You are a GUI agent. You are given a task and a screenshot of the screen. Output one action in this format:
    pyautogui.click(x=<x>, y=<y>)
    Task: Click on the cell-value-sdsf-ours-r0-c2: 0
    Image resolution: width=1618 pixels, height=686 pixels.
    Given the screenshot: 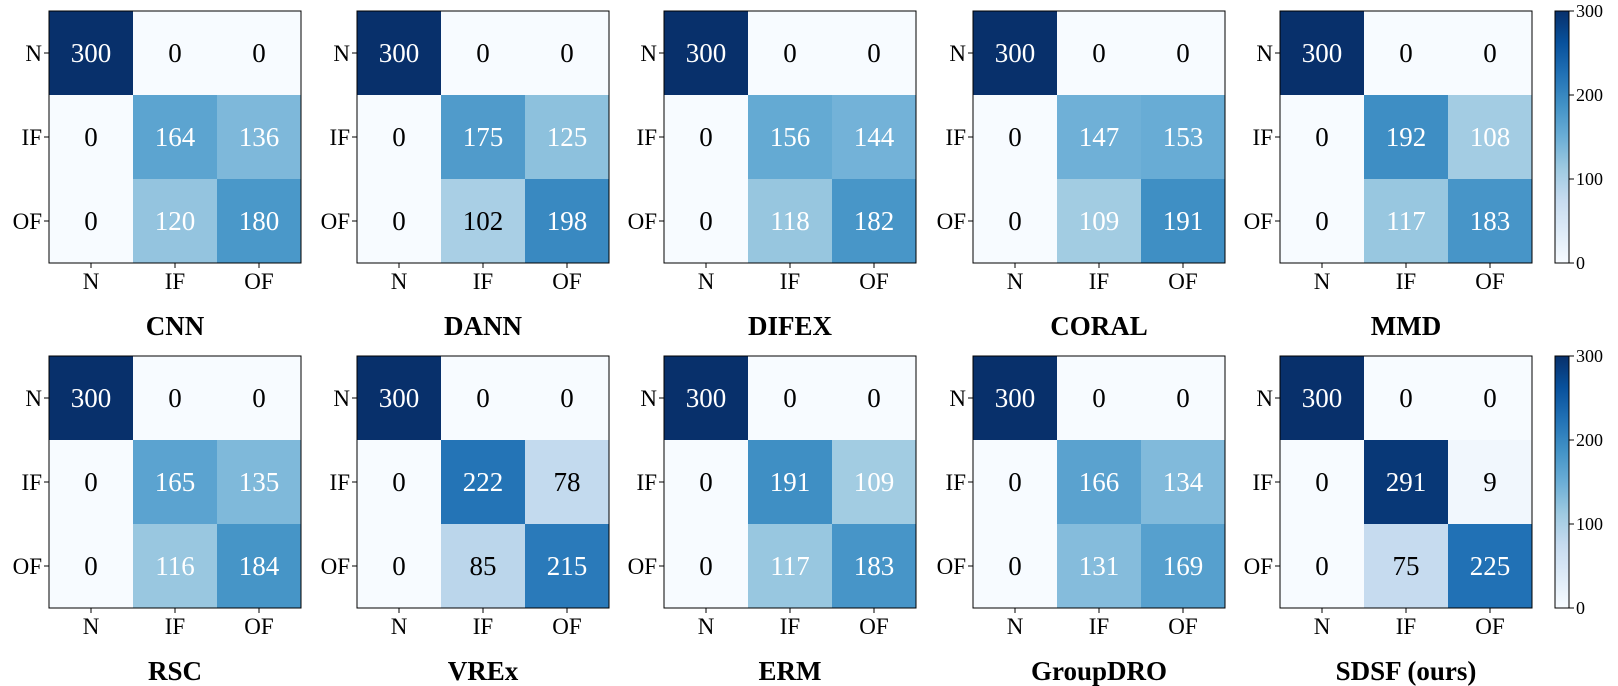 What is the action you would take?
    pyautogui.click(x=1490, y=398)
    